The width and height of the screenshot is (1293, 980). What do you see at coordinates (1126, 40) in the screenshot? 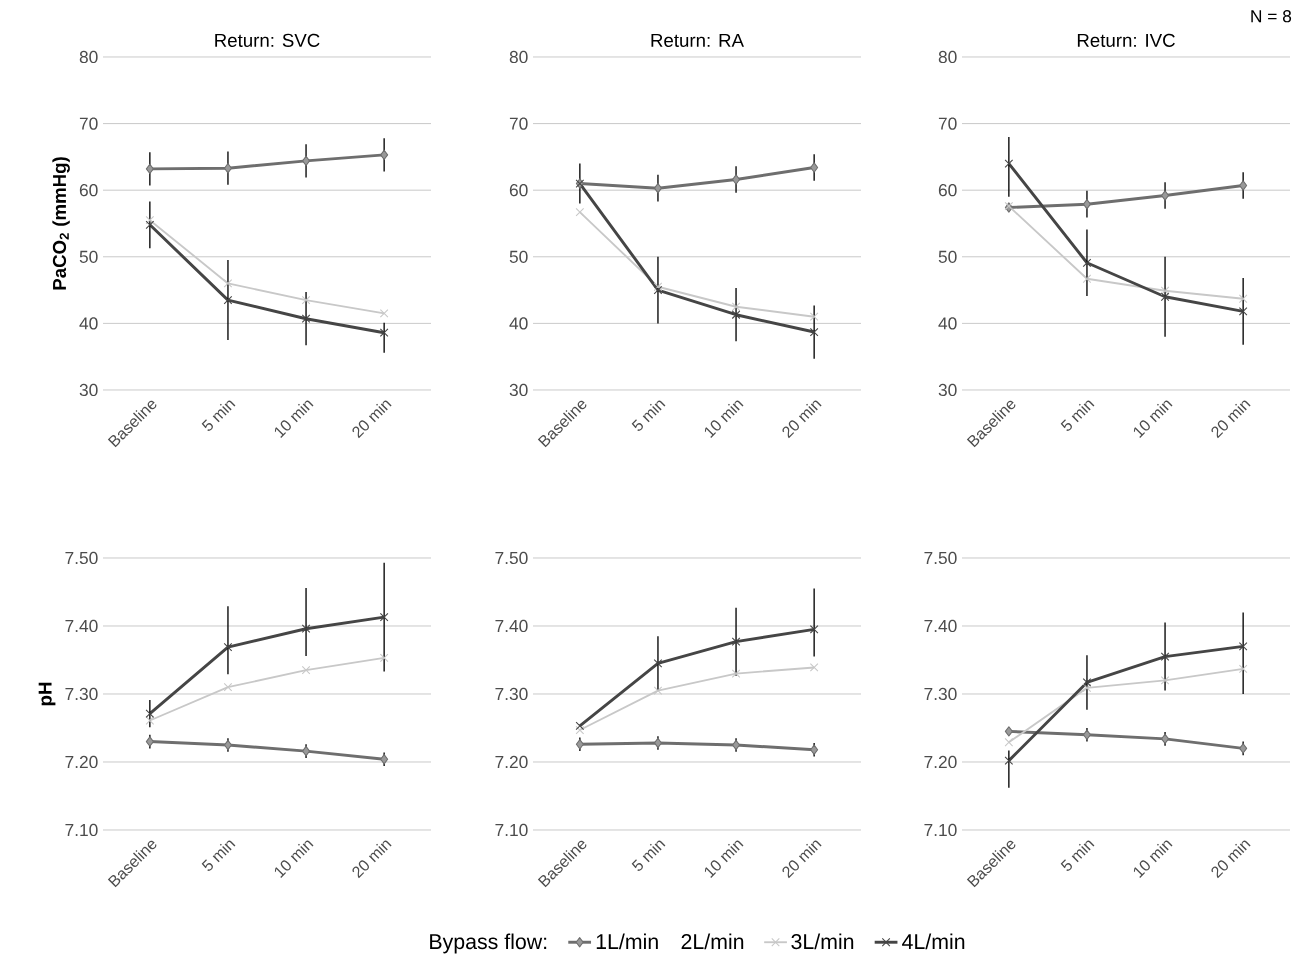
I see `chart-title: Return: IVC` at bounding box center [1126, 40].